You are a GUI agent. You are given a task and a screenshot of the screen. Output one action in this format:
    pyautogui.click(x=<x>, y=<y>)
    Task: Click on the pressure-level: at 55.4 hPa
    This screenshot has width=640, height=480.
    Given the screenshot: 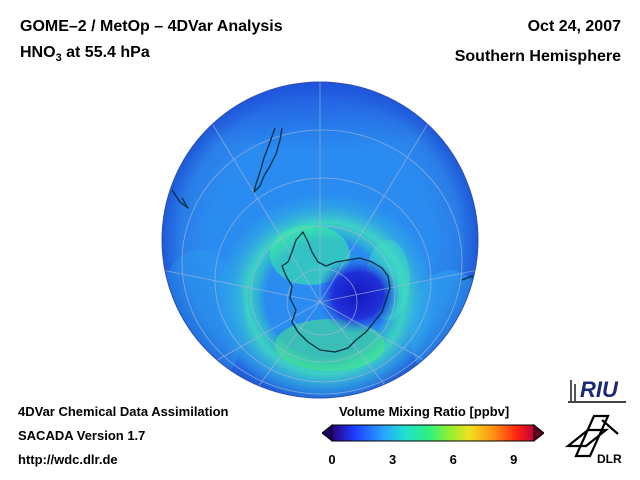 What is the action you would take?
    pyautogui.click(x=105, y=52)
    